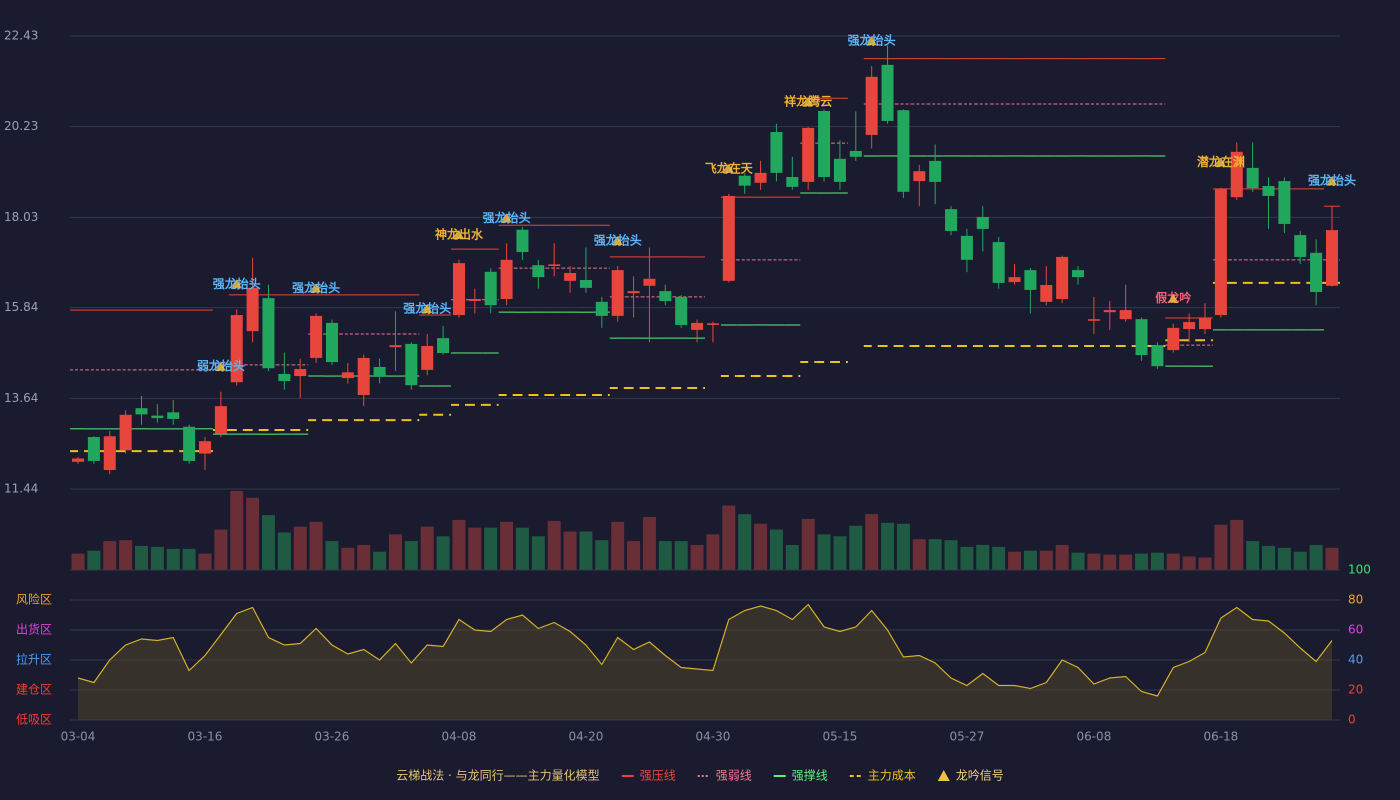  Describe the element at coordinates (1355, 660) in the screenshot. I see `y2-tick-label: 40` at that location.